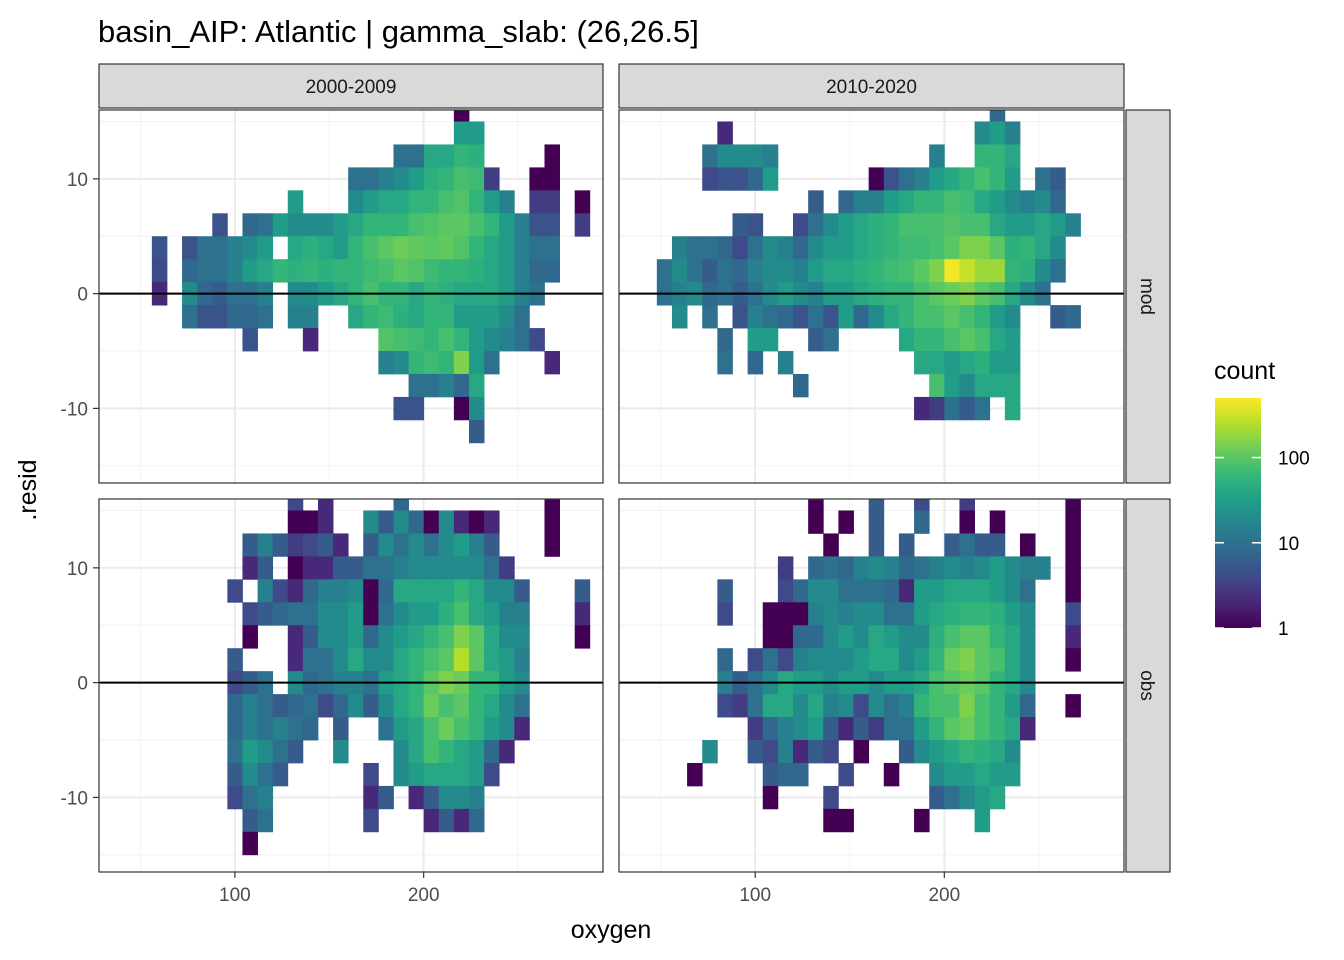 Image resolution: width=1344 pixels, height=960 pixels. What do you see at coordinates (351, 685) in the screenshot?
I see `panel-obs-2000-2009` at bounding box center [351, 685].